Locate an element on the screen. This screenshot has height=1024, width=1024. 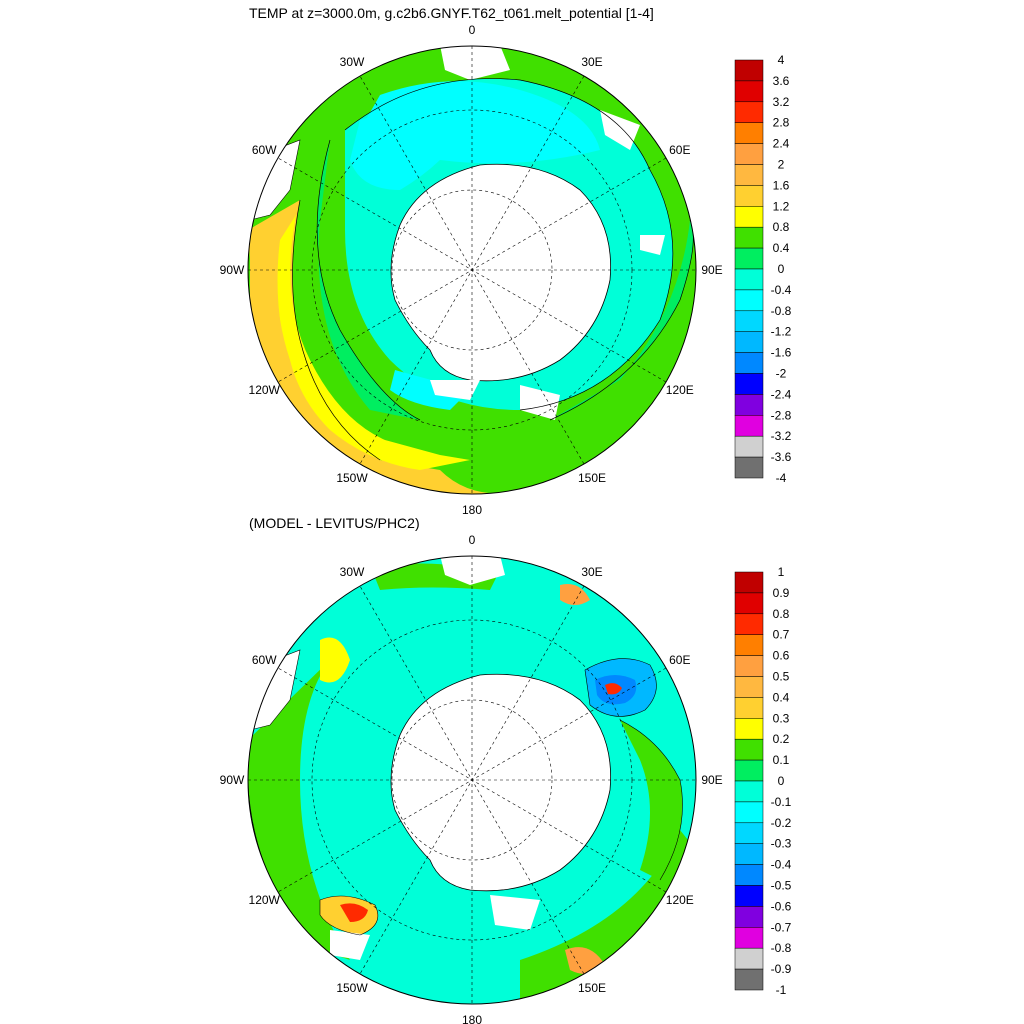
panel-2-lon-label-120W: 120W is located at coordinates (265, 900).